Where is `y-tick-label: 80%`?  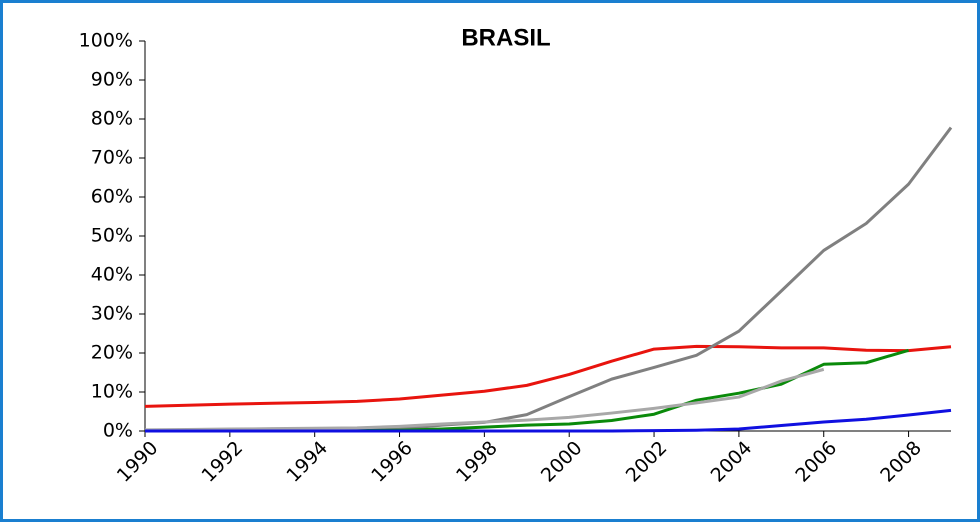 y-tick-label: 80% is located at coordinates (112, 119).